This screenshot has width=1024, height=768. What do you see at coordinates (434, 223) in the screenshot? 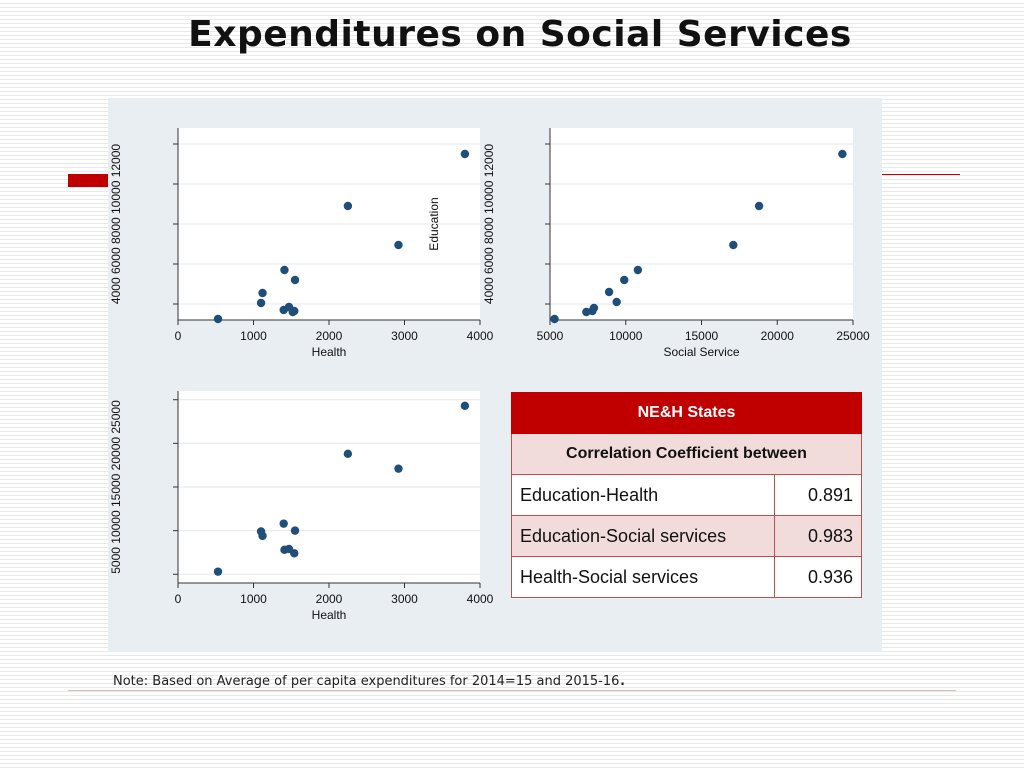
I see `y-axis-title: Education` at bounding box center [434, 223].